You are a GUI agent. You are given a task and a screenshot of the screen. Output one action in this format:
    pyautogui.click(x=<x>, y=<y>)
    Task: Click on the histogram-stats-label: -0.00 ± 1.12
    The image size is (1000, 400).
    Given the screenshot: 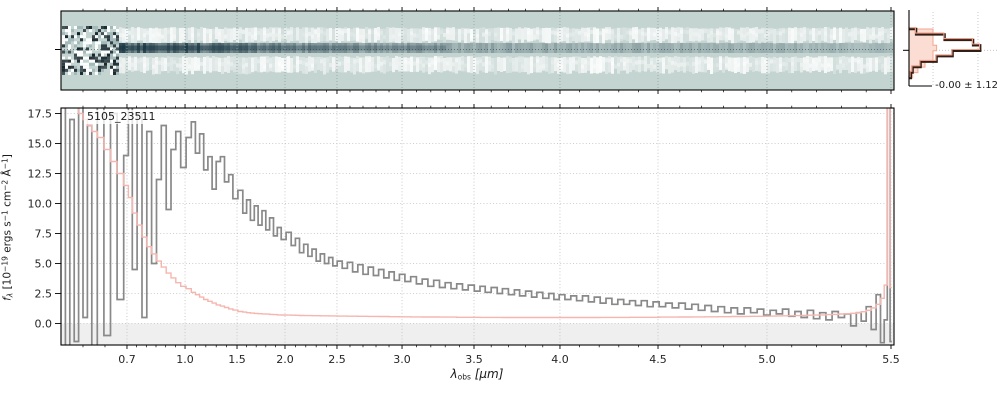 What is the action you would take?
    pyautogui.click(x=966, y=85)
    